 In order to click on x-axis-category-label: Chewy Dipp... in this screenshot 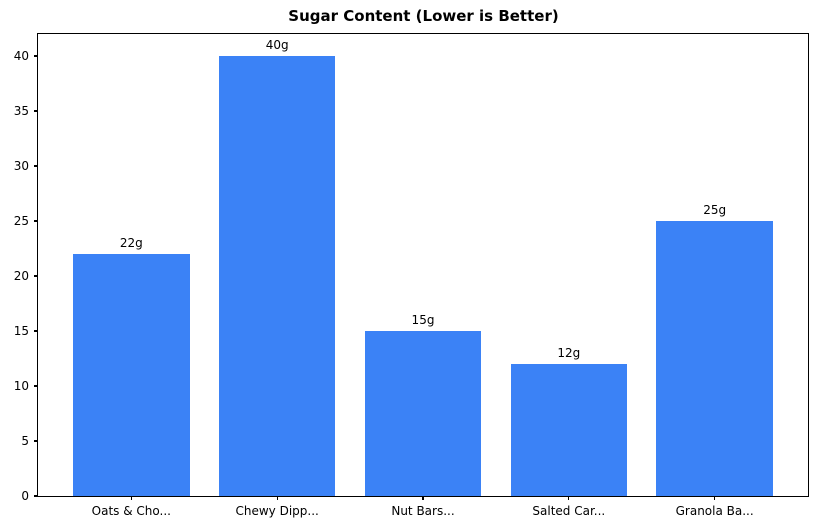, I will do `click(277, 511)`.